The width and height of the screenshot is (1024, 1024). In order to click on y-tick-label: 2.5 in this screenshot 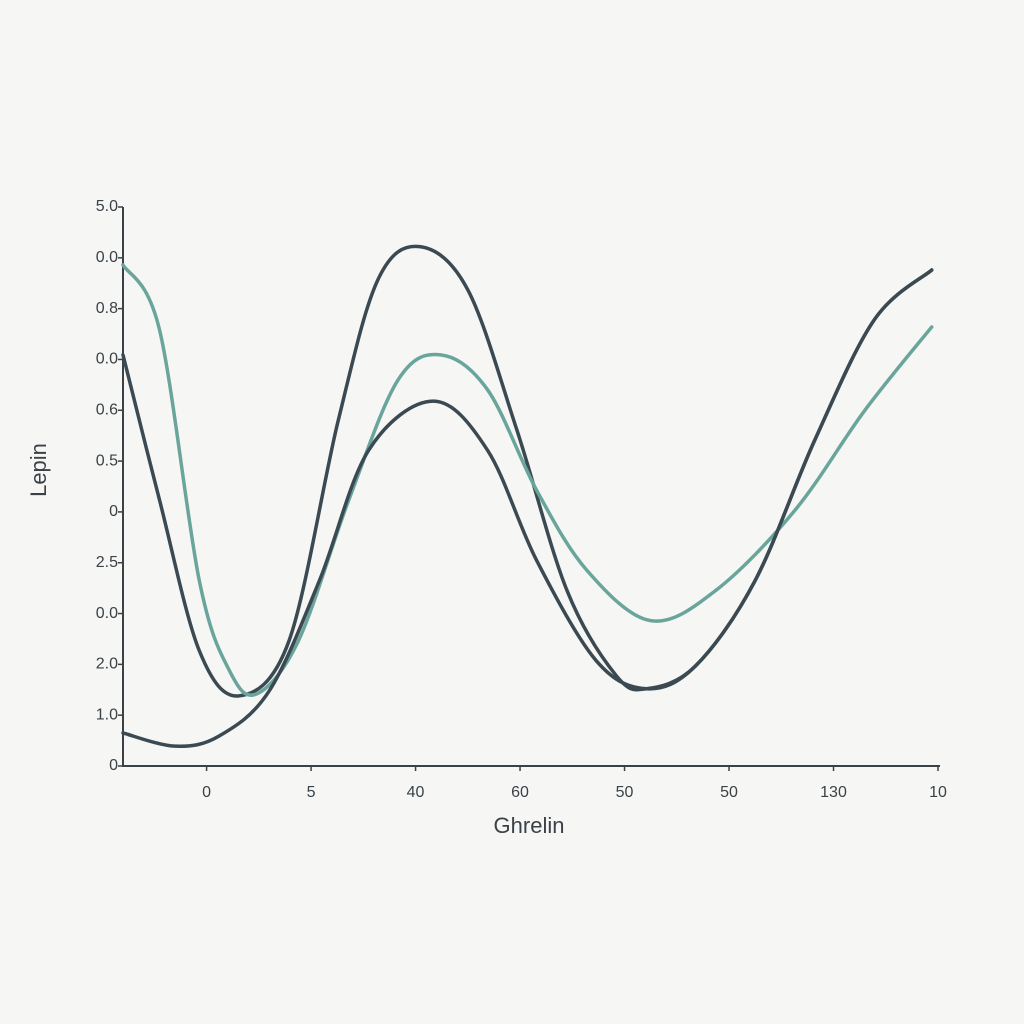, I will do `click(107, 562)`.